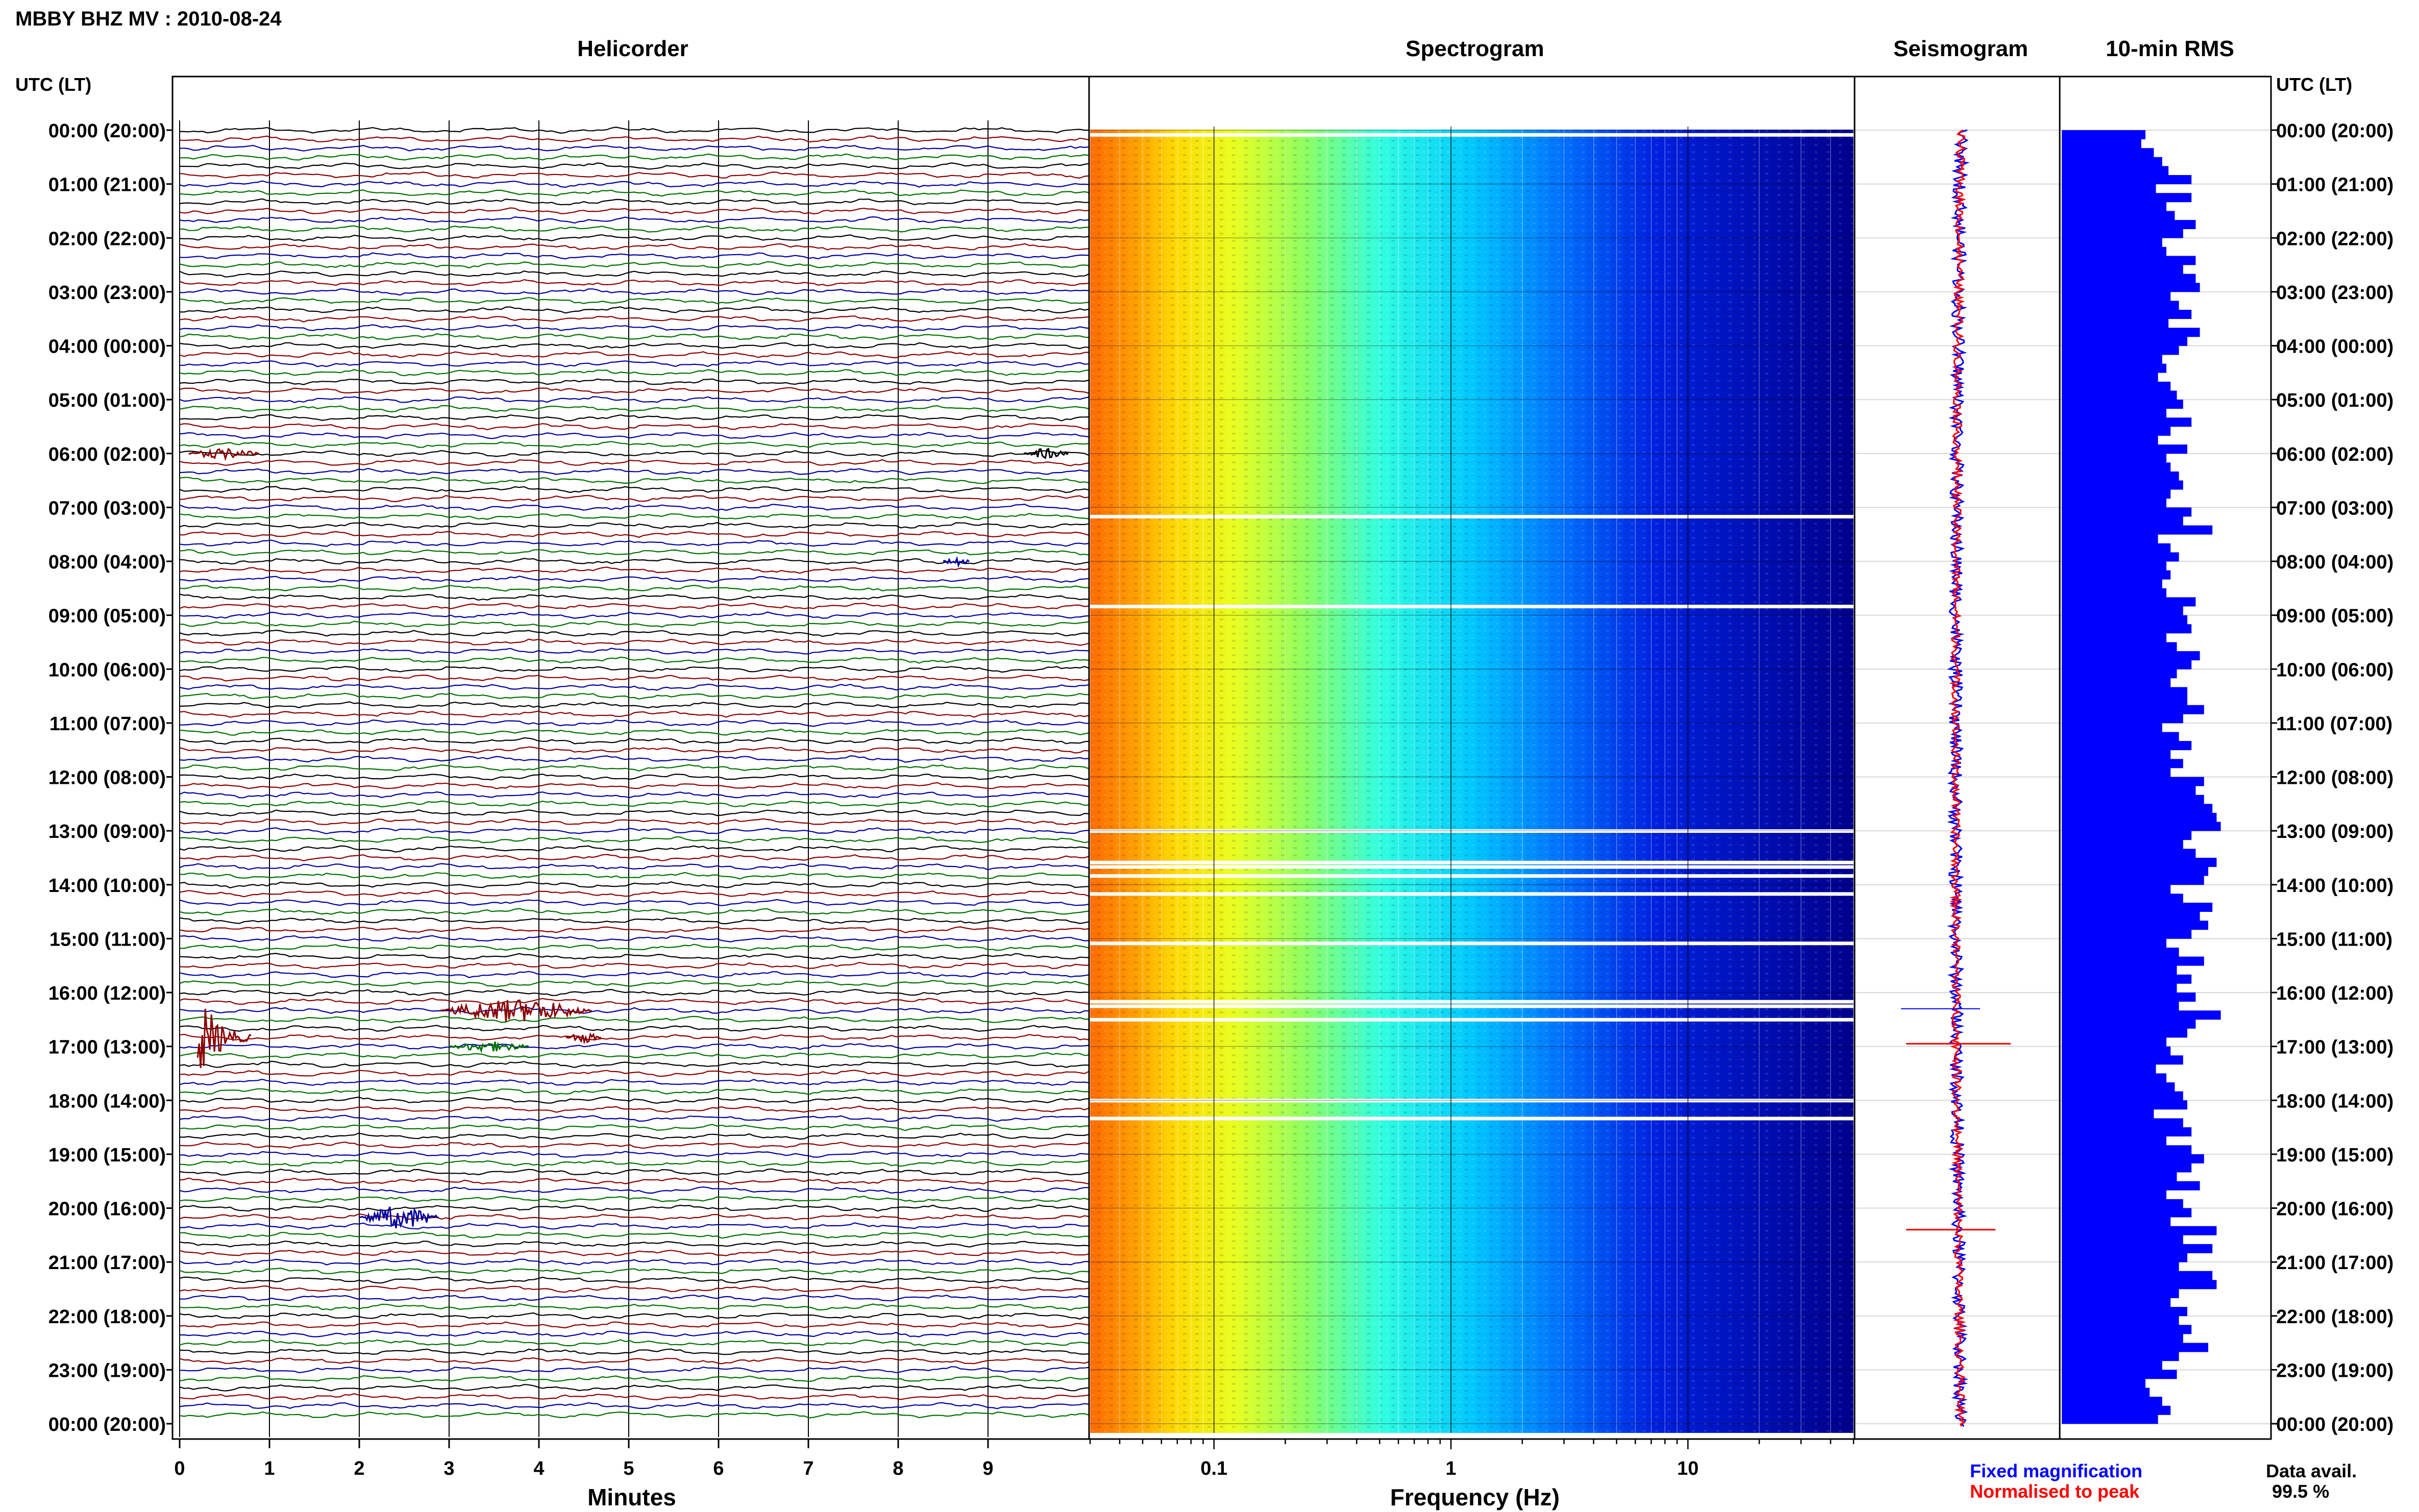  What do you see at coordinates (718, 1468) in the screenshot?
I see `helicorder-xtick-label: 6` at bounding box center [718, 1468].